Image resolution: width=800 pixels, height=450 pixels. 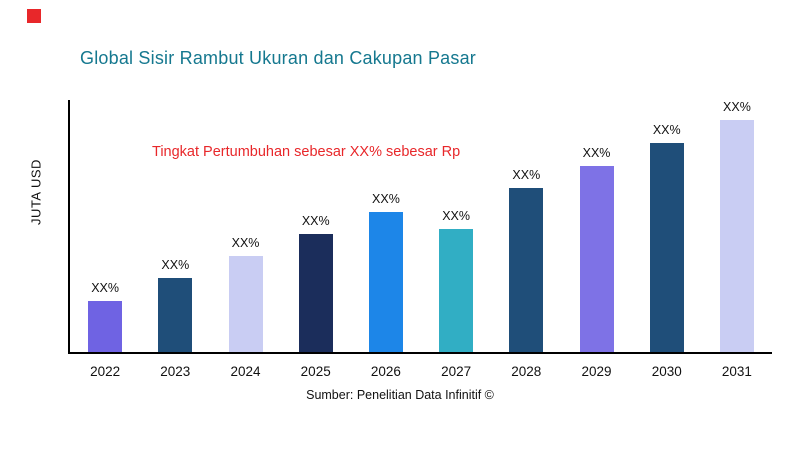 I want to click on bar-group: XX% 2030, so click(x=667, y=239).